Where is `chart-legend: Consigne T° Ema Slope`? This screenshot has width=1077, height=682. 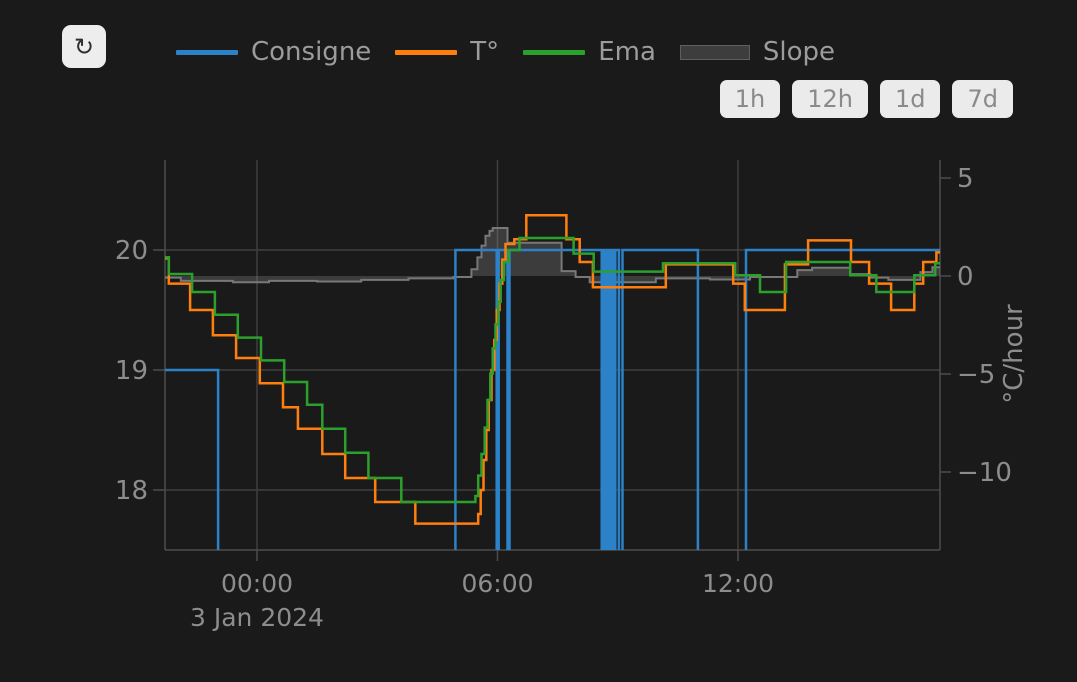 chart-legend: Consigne T° Ema Slope is located at coordinates (505, 52).